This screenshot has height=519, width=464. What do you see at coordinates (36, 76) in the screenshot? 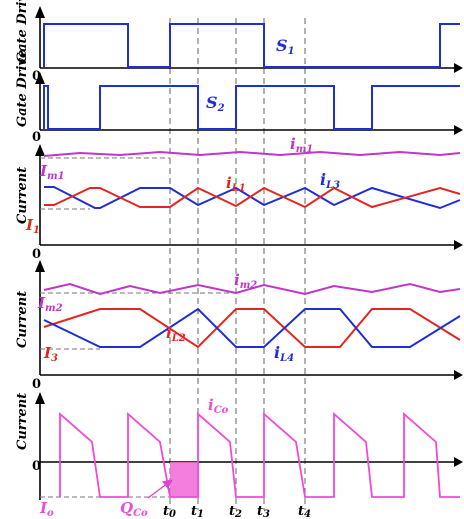
I see `gate1-zero: 0` at bounding box center [36, 76].